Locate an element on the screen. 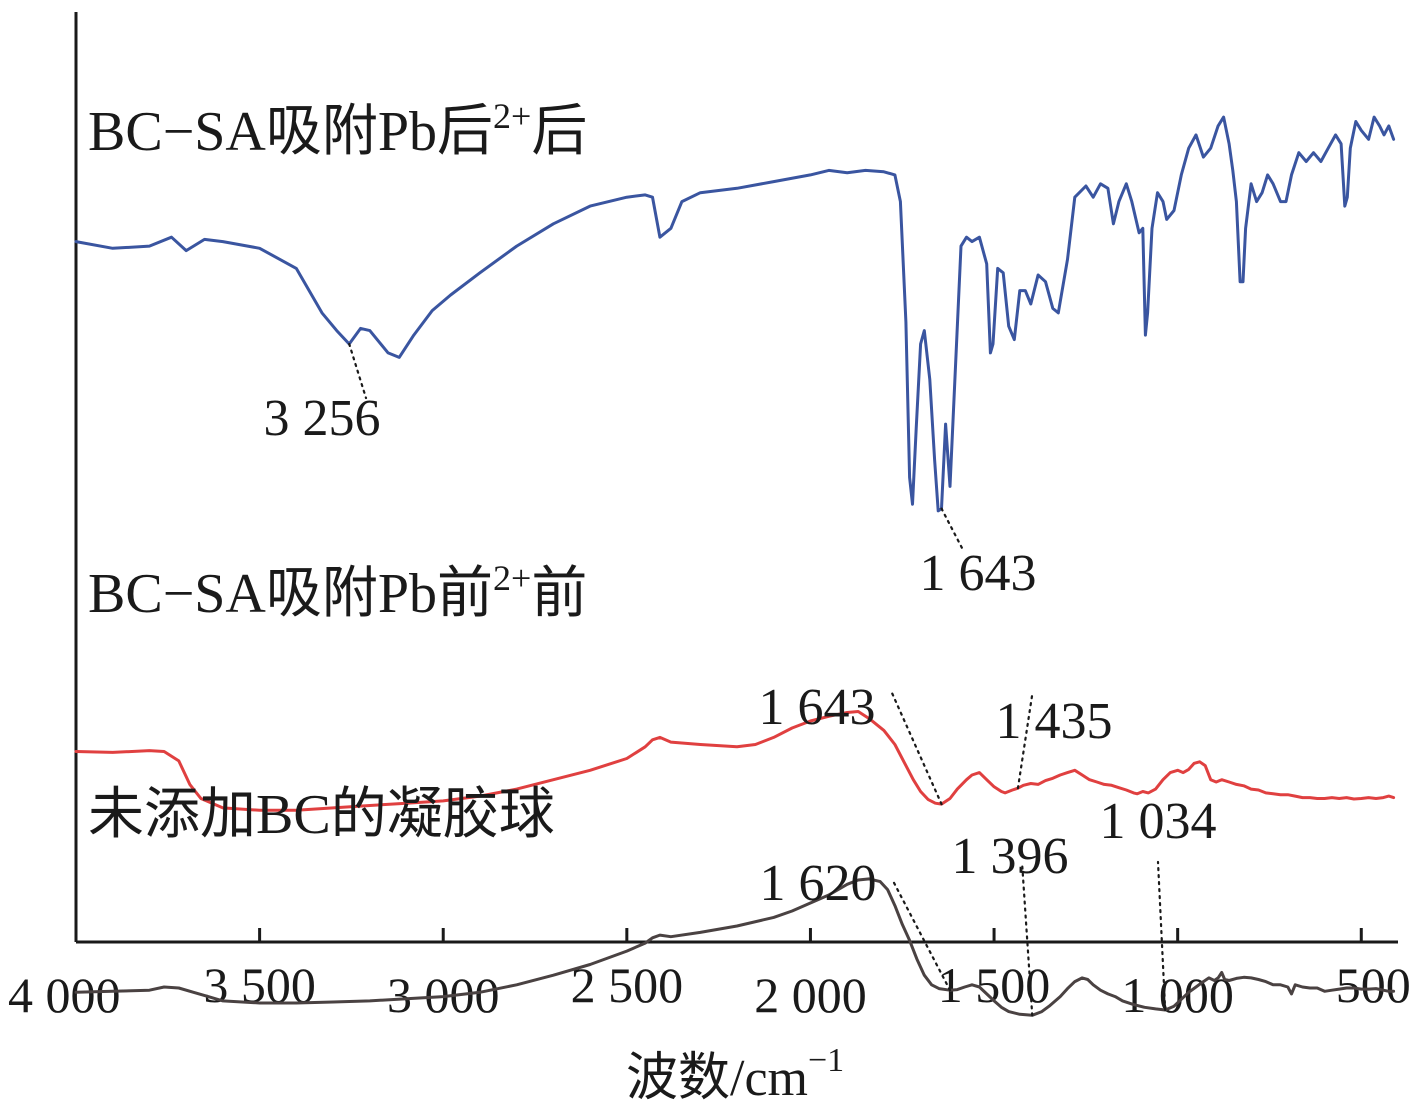 This screenshot has height=1115, width=1419. x-tick-label-2500: 2 500 is located at coordinates (627, 985).